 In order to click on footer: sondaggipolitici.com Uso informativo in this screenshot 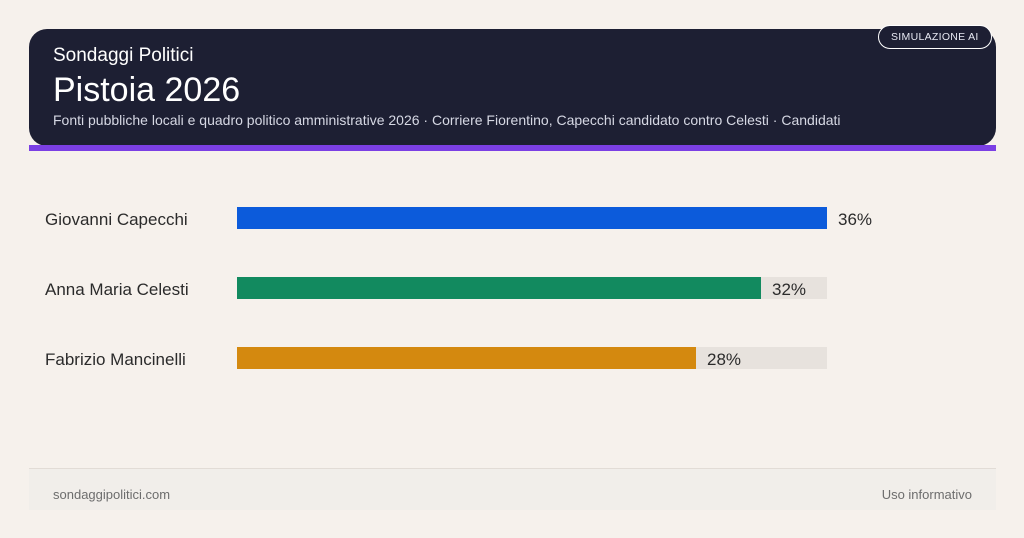, I will do `click(512, 489)`.